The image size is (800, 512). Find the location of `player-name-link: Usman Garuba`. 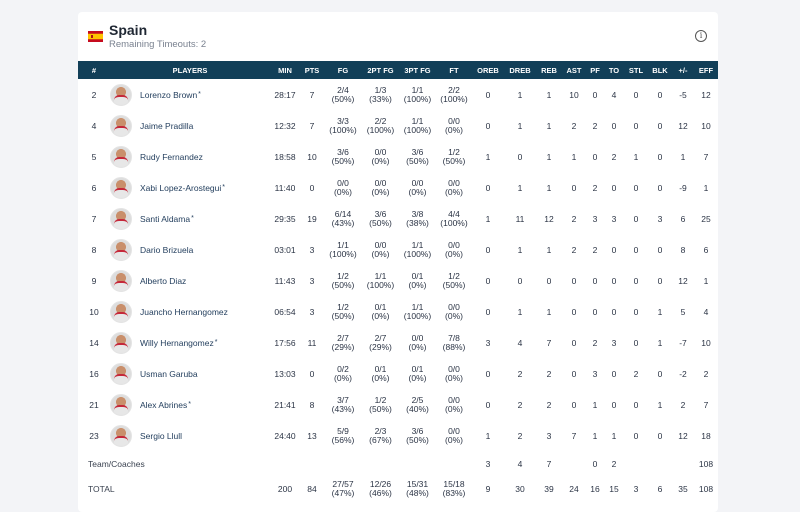

player-name-link: Usman Garuba is located at coordinates (169, 373).